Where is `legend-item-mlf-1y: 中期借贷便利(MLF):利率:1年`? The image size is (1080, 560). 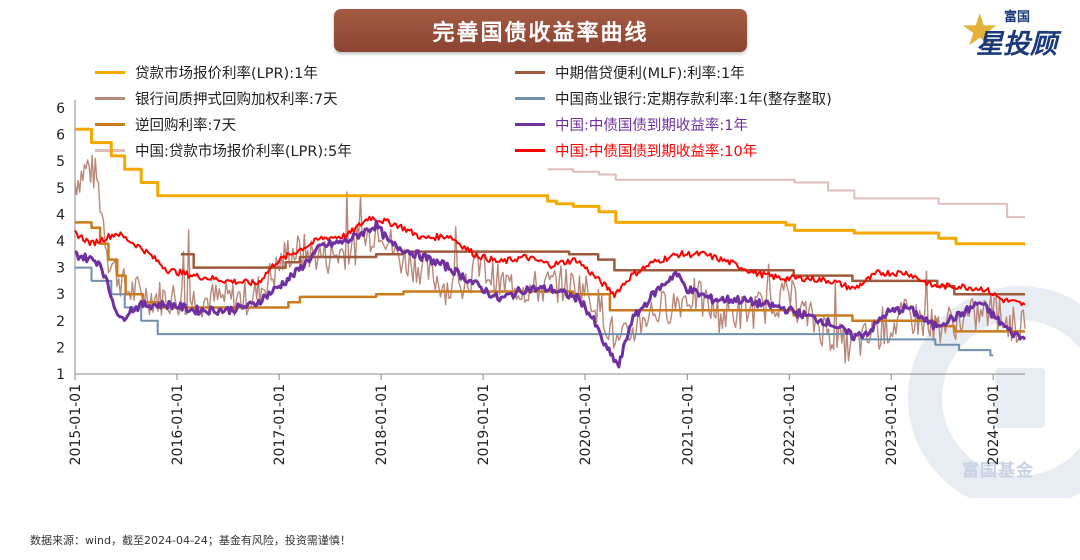 legend-item-mlf-1y: 中期借贷便利(MLF):利率:1年 is located at coordinates (630, 72).